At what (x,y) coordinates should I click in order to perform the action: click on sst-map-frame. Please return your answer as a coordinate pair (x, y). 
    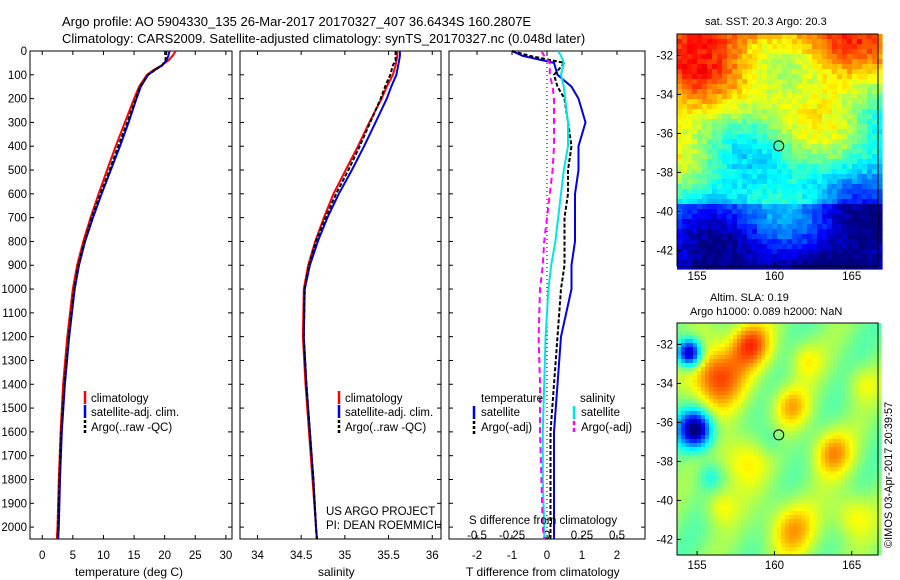
    Looking at the image, I should click on (777, 150).